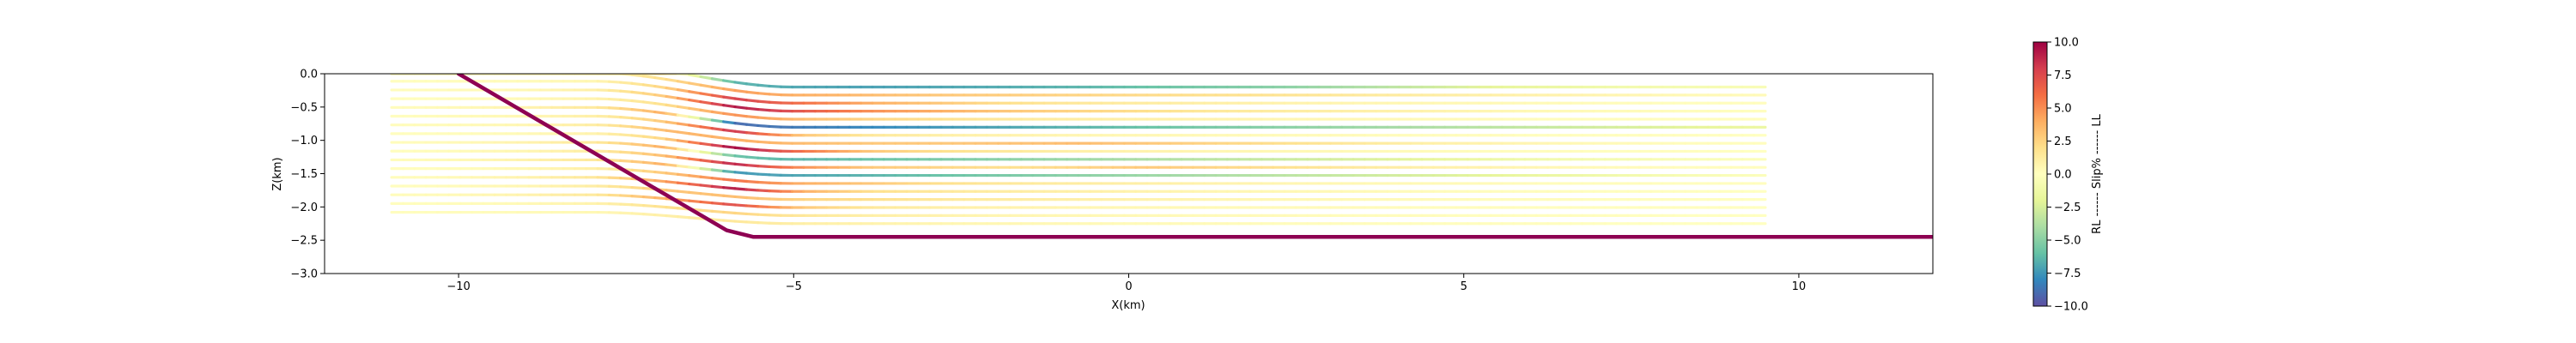 The image size is (2576, 343). Describe the element at coordinates (2067, 43) in the screenshot. I see `colorbar-tick-label: 10.0` at that location.